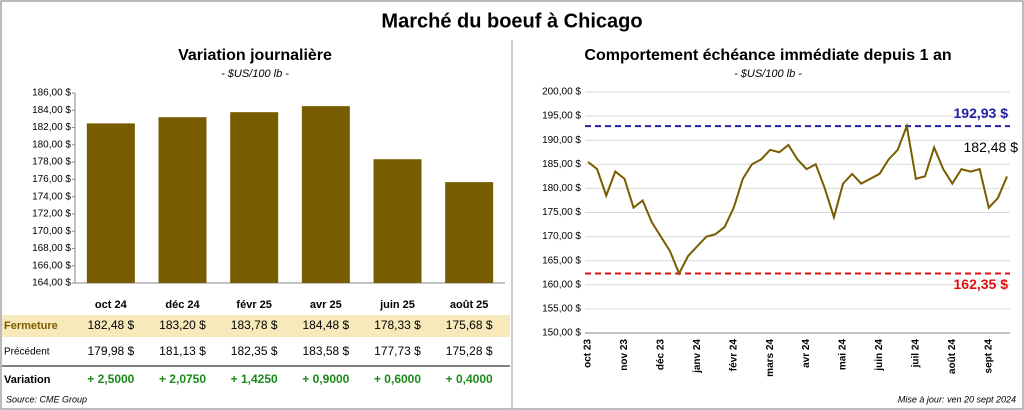 The image size is (1024, 410). Describe the element at coordinates (561, 260) in the screenshot. I see `y-tick-label: 165,00 $` at that location.